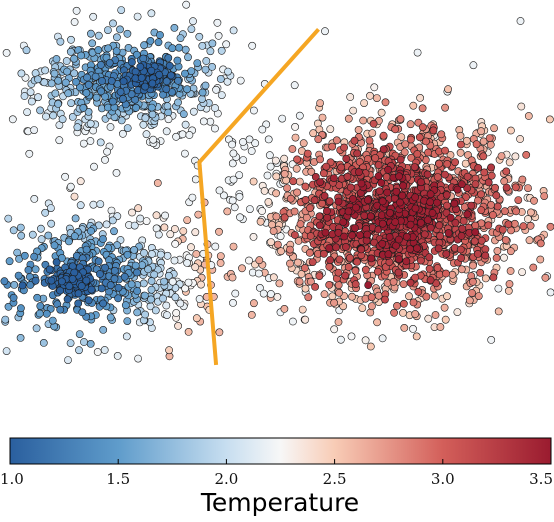  What do you see at coordinates (280, 451) in the screenshot?
I see `colorbar` at bounding box center [280, 451].